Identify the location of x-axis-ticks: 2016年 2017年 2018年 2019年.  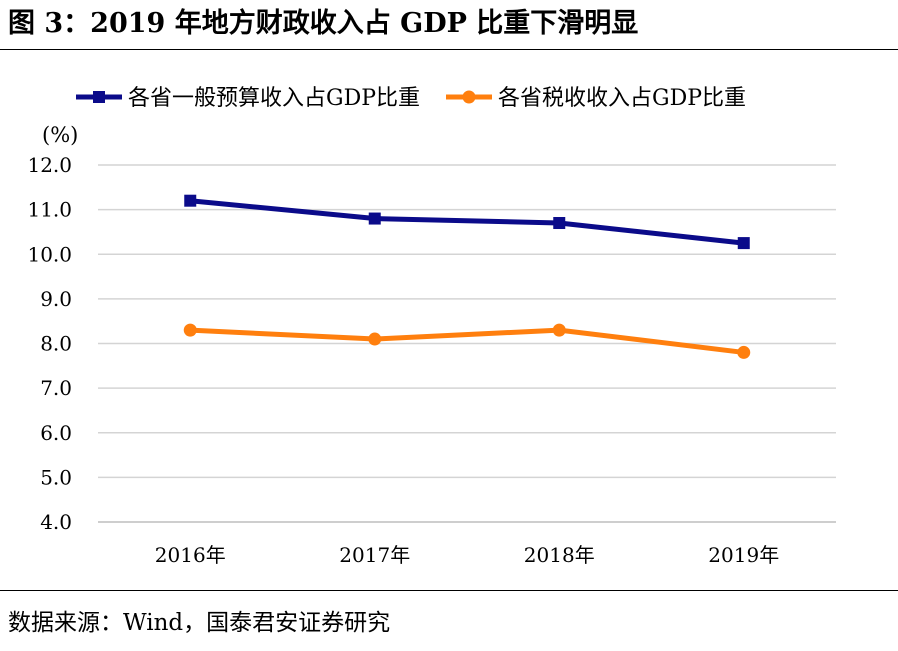
(467, 555).